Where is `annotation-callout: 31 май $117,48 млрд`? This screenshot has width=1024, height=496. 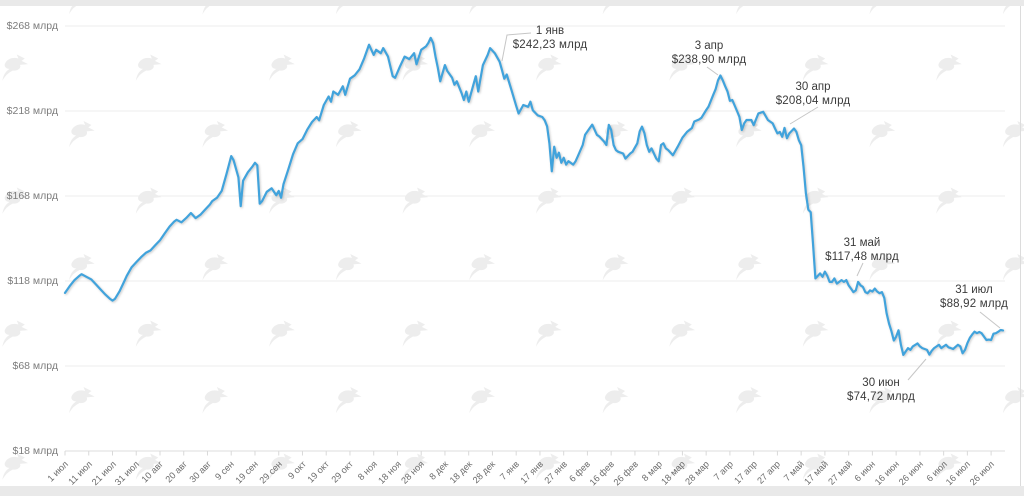 annotation-callout: 31 май $117,48 млрд is located at coordinates (862, 250).